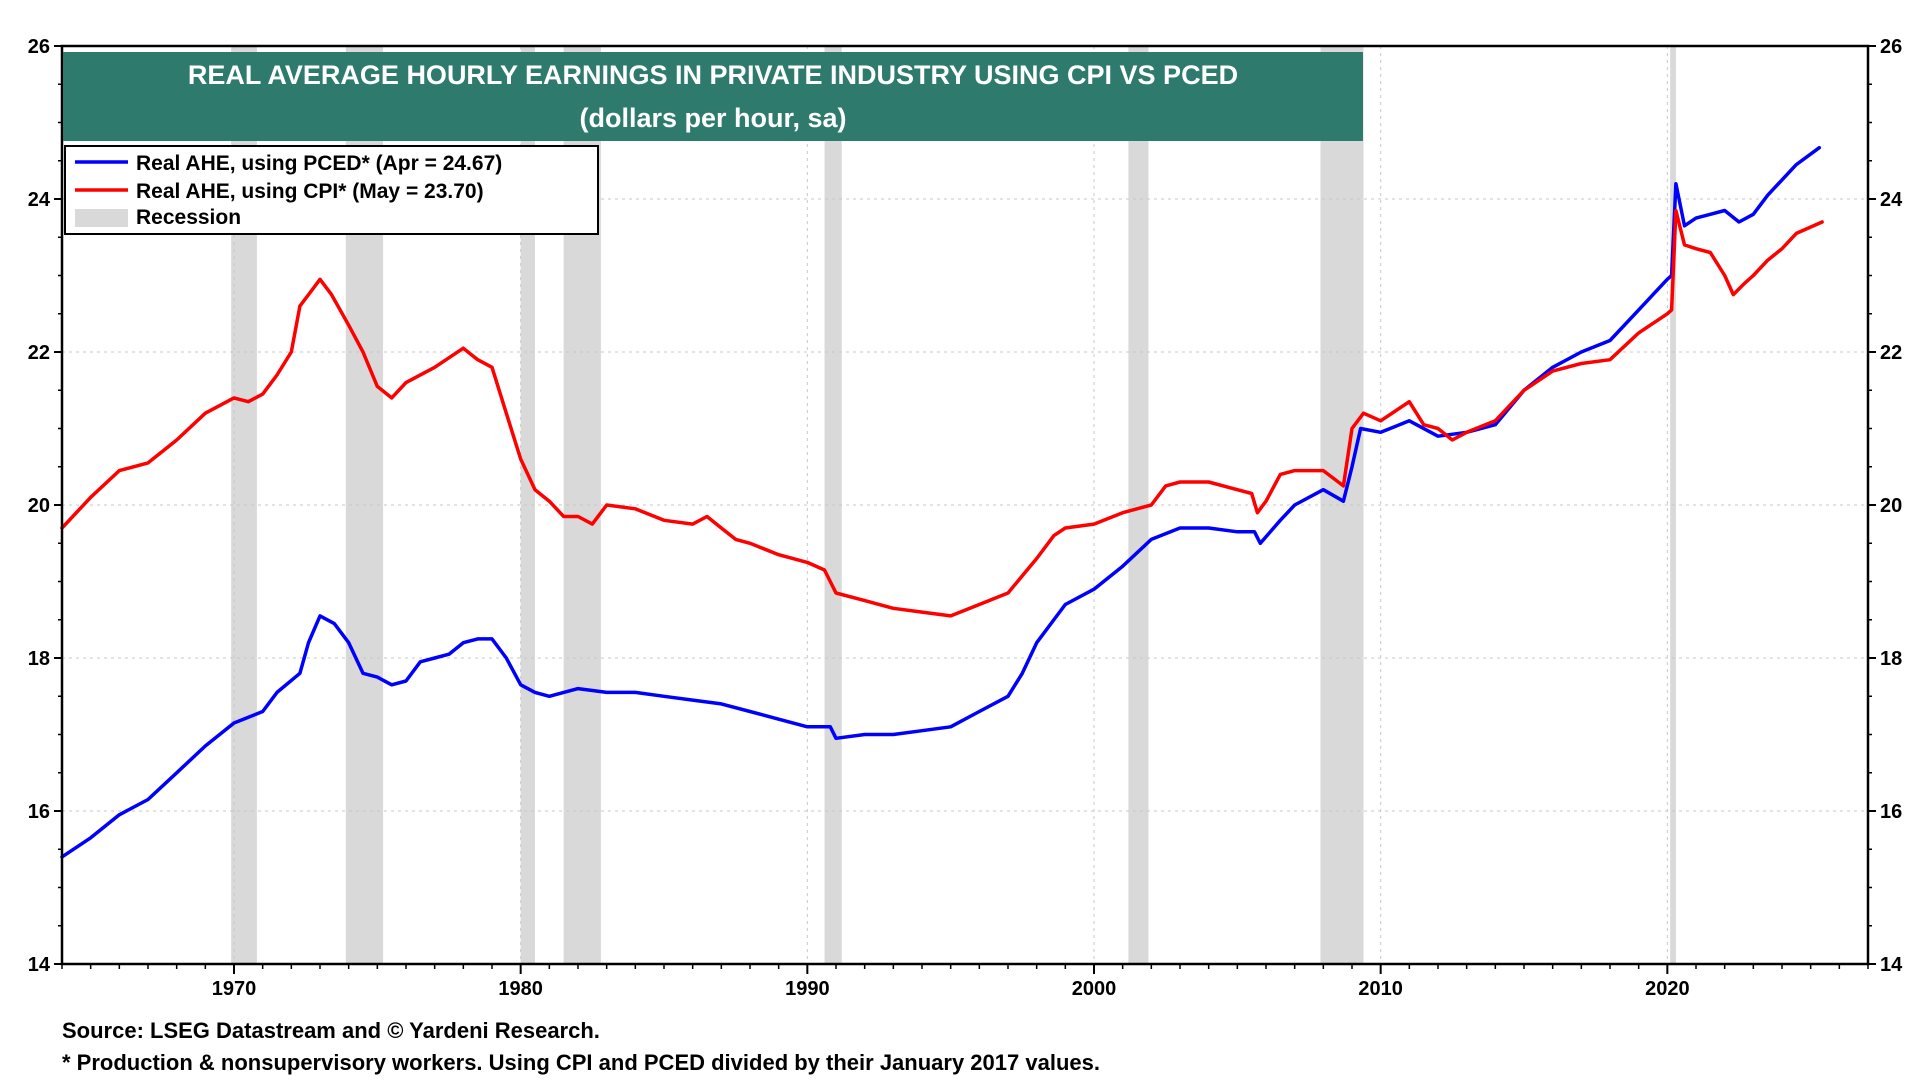 This screenshot has height=1080, width=1920. I want to click on legend-label-cpi: Real AHE, using CPI* (May = 23.70), so click(310, 191).